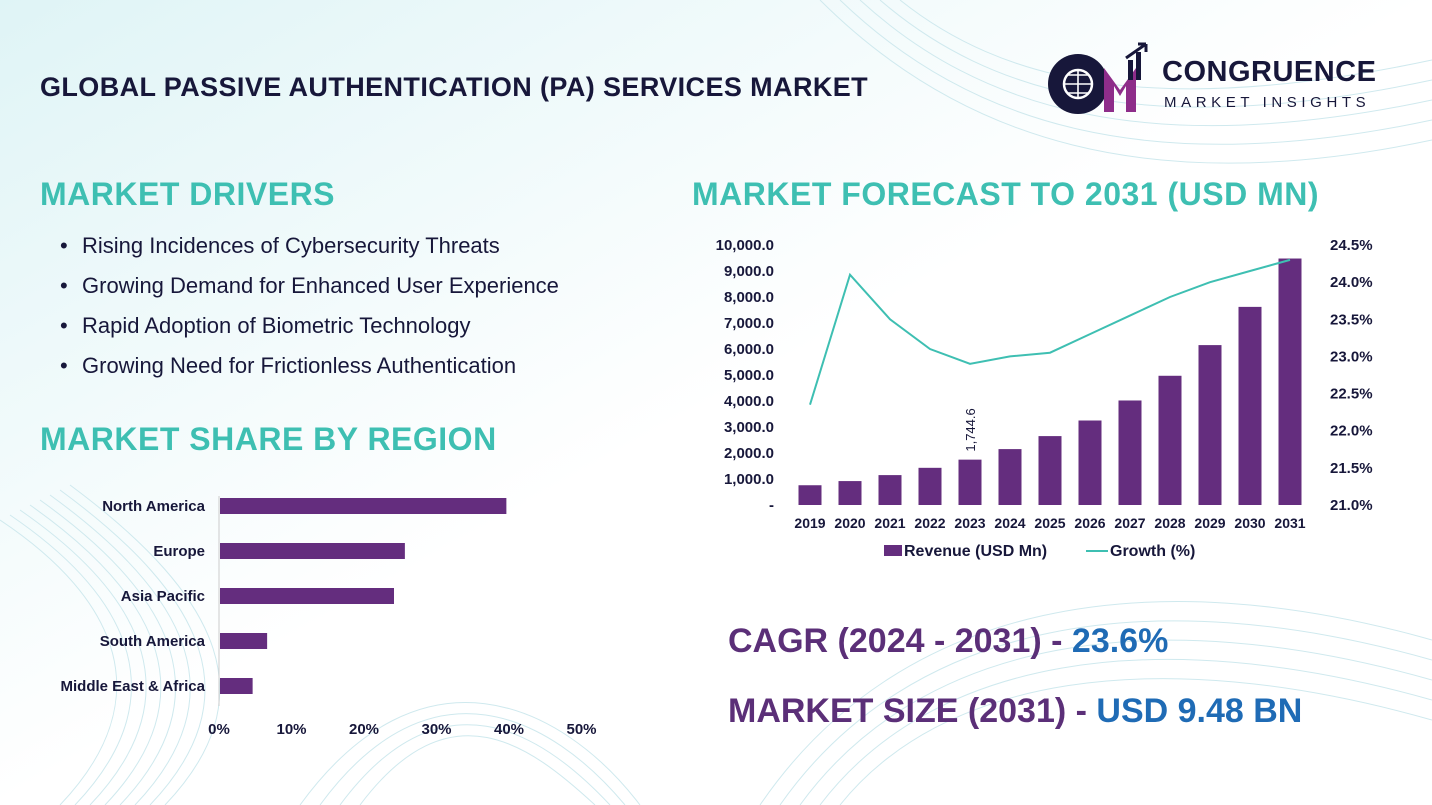 The image size is (1432, 805). I want to click on category-label: Middle East & Africa, so click(133, 686).